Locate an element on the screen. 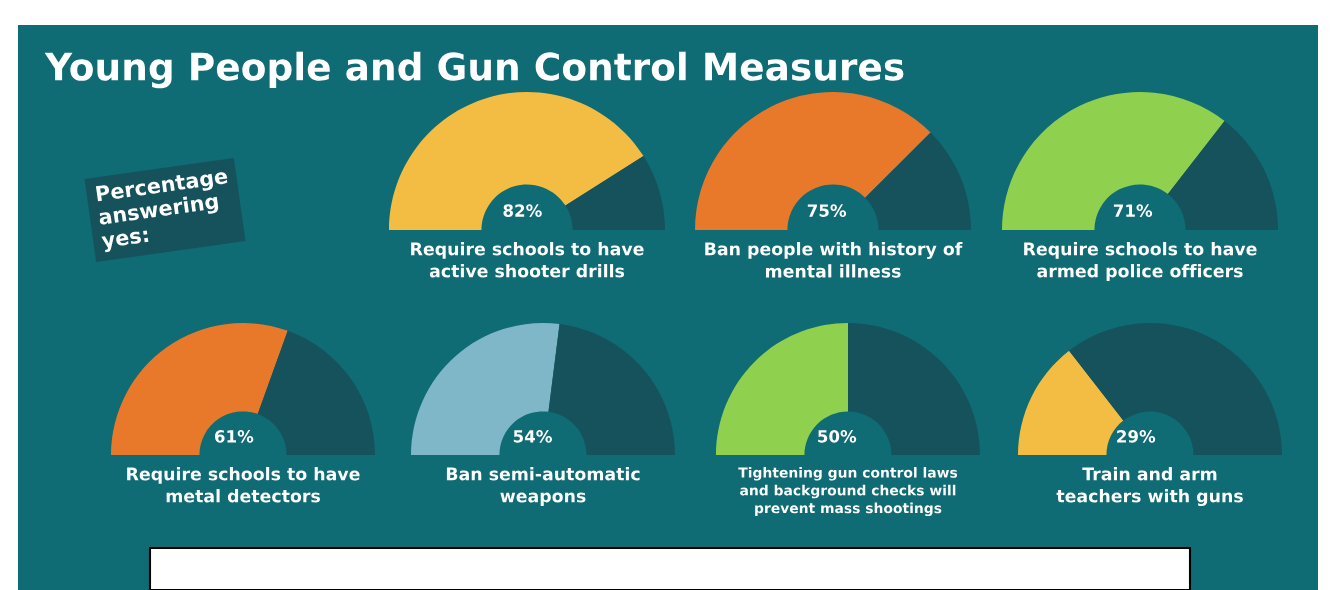  text: Require schools to have active shooter drills is located at coordinates (527, 260).